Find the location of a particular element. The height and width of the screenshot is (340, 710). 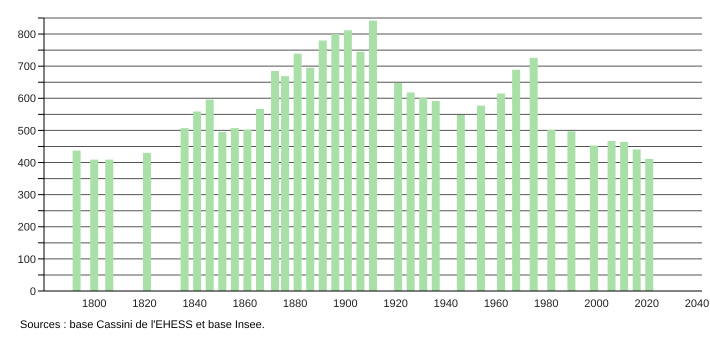

x-tick-label: 1880 is located at coordinates (295, 304).